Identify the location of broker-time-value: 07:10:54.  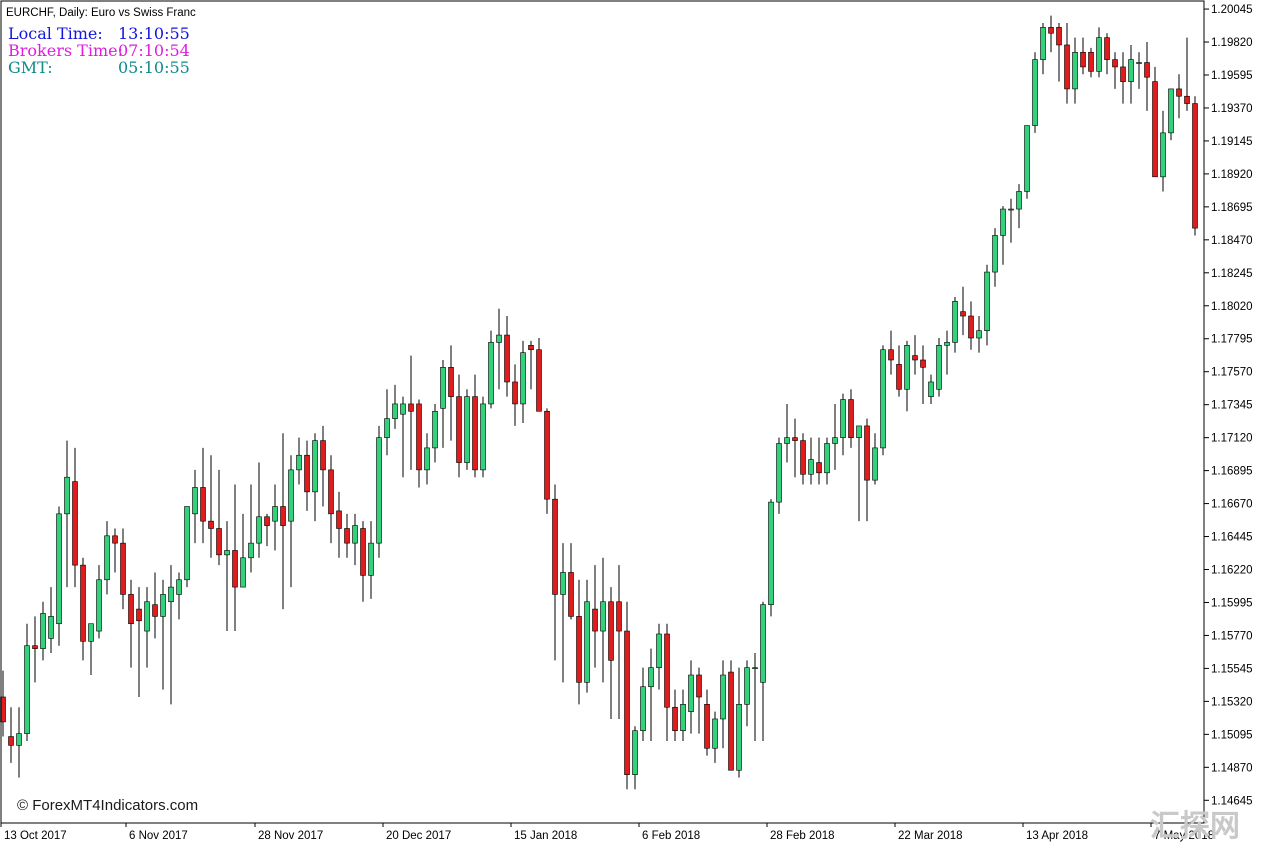
(154, 50).